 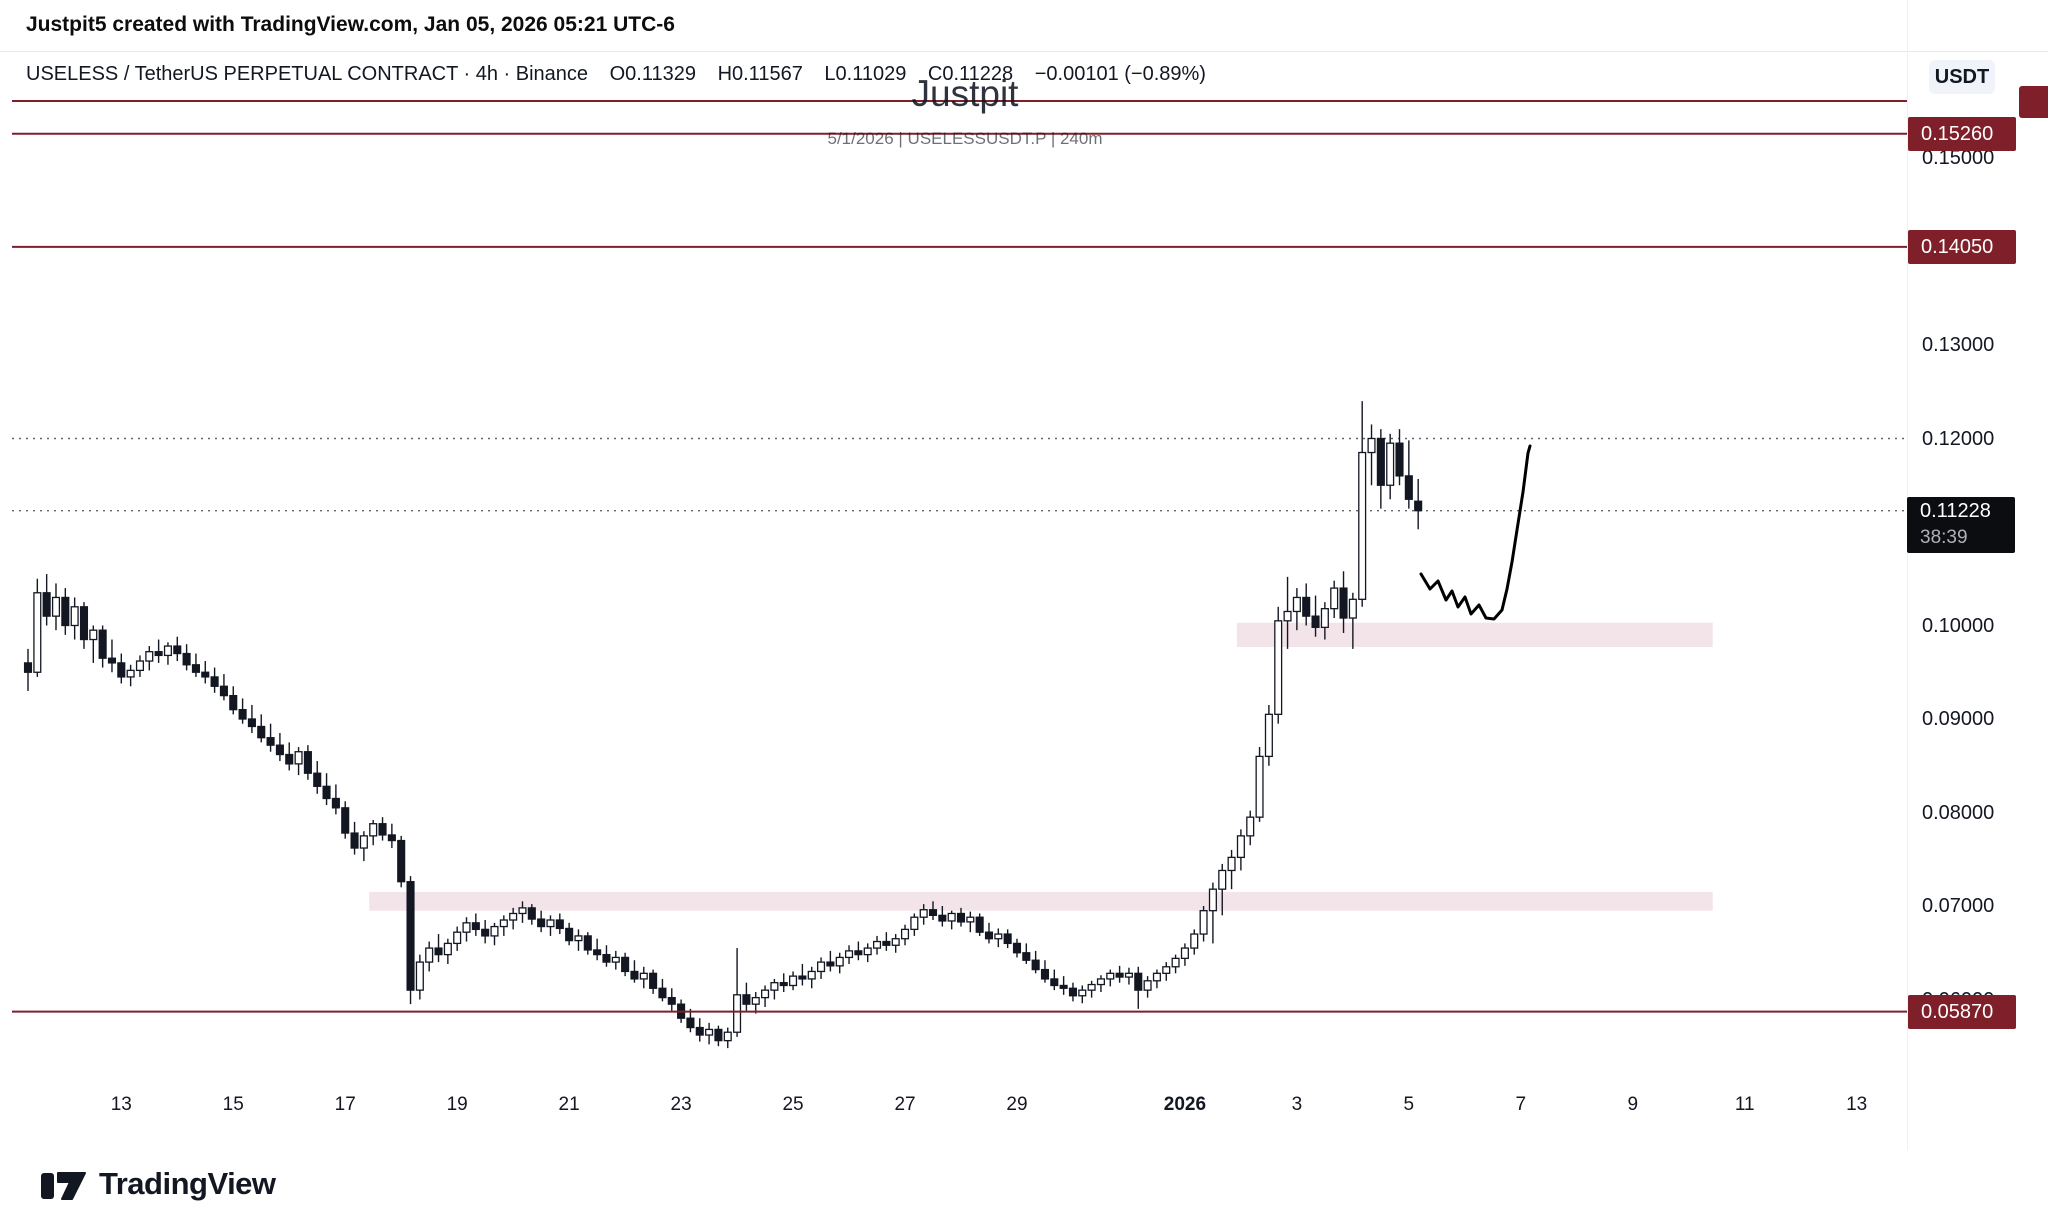 I want to click on ohlc-high: H0.11567, so click(x=760, y=74).